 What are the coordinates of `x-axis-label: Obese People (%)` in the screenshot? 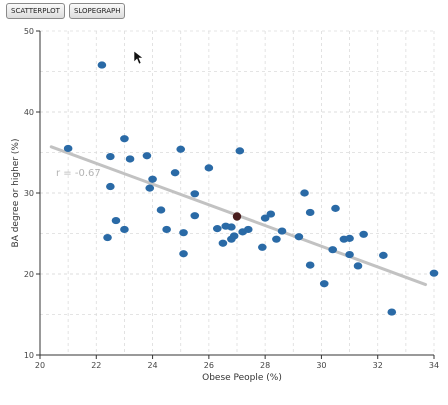 It's located at (242, 378).